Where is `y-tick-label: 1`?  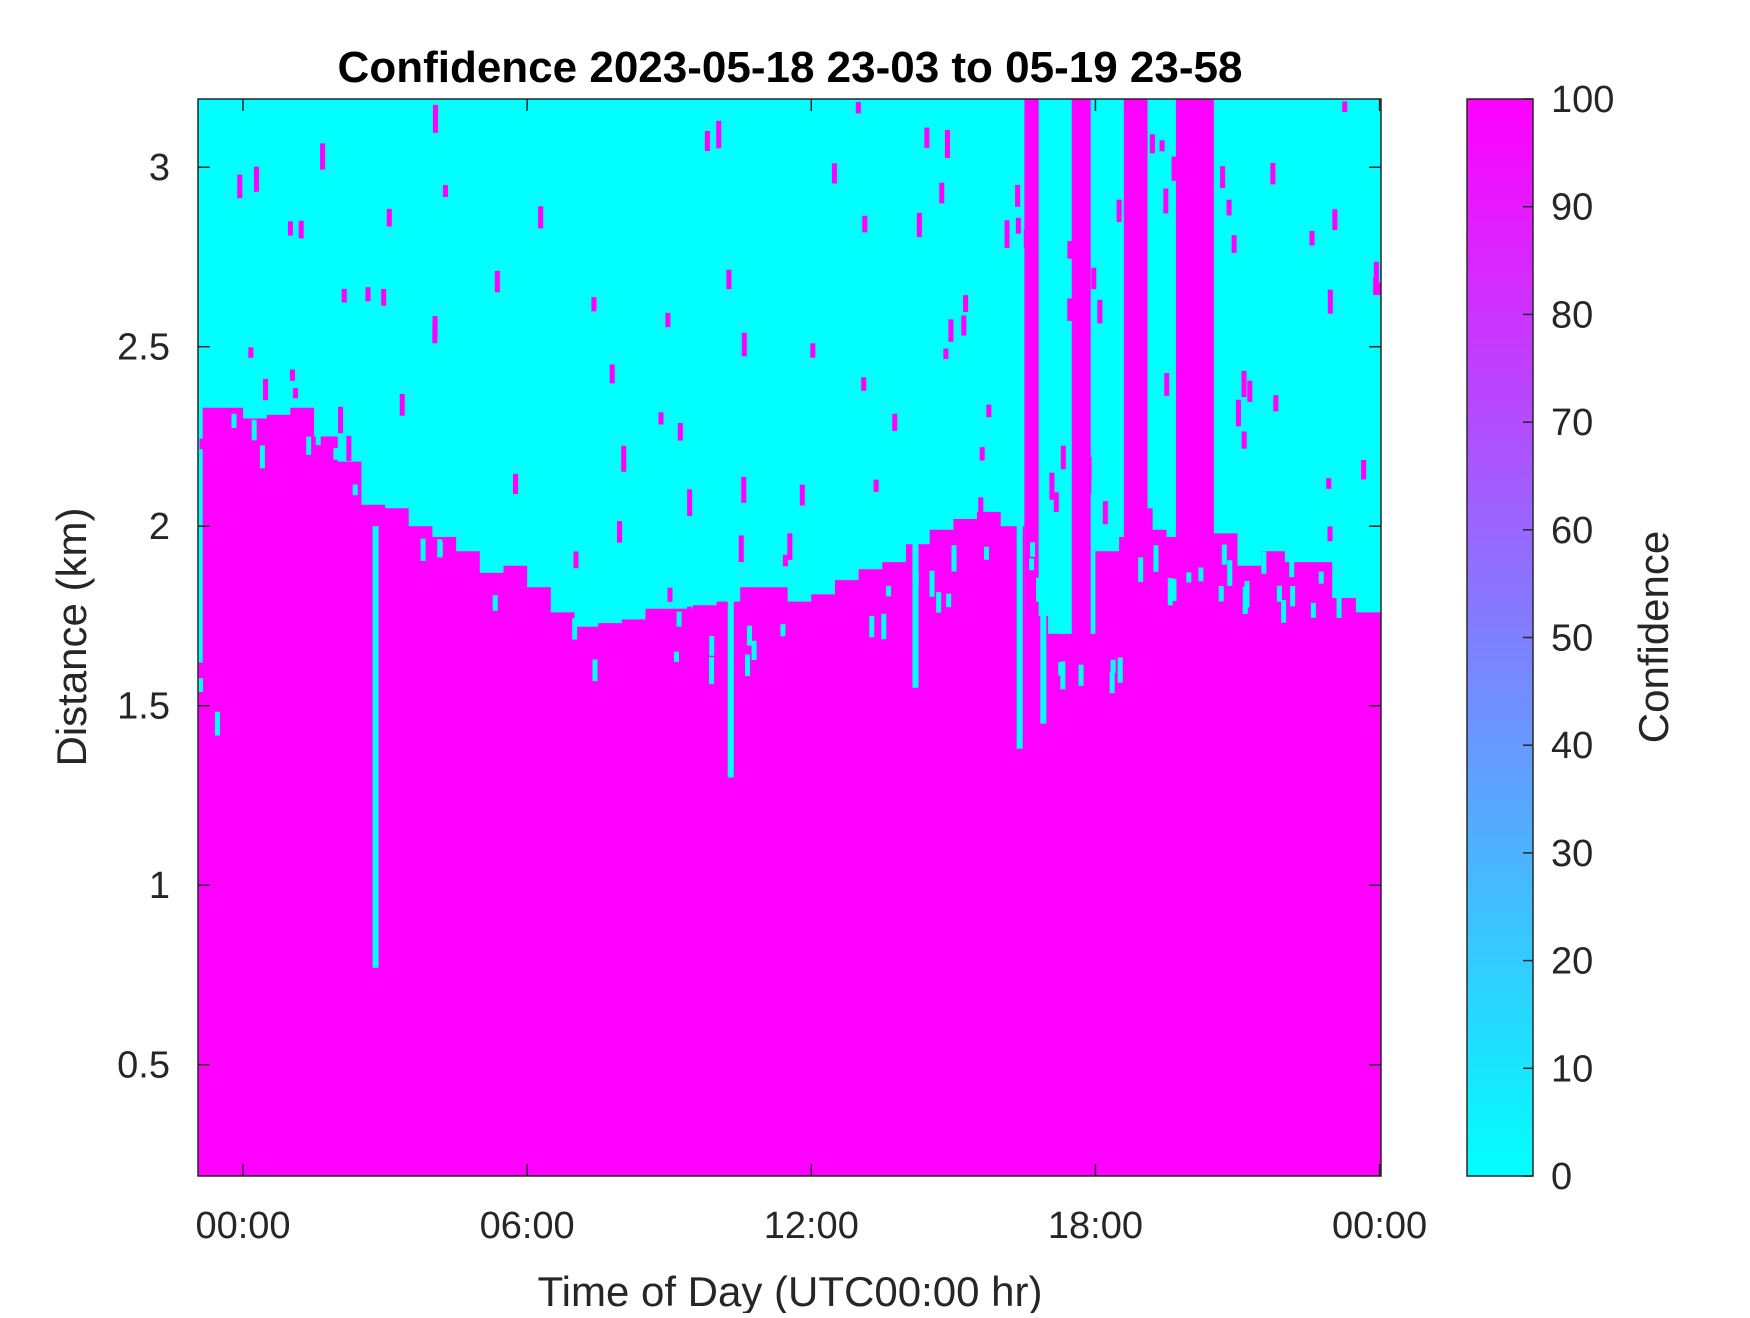 y-tick-label: 1 is located at coordinates (159, 886).